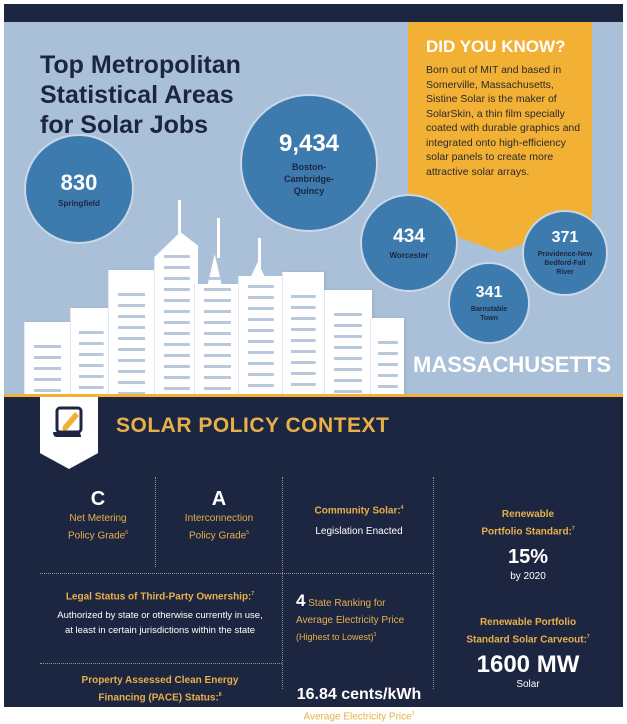 This screenshot has height=724, width=627. What do you see at coordinates (140, 65) in the screenshot?
I see `title-line: Top Metropolitan` at bounding box center [140, 65].